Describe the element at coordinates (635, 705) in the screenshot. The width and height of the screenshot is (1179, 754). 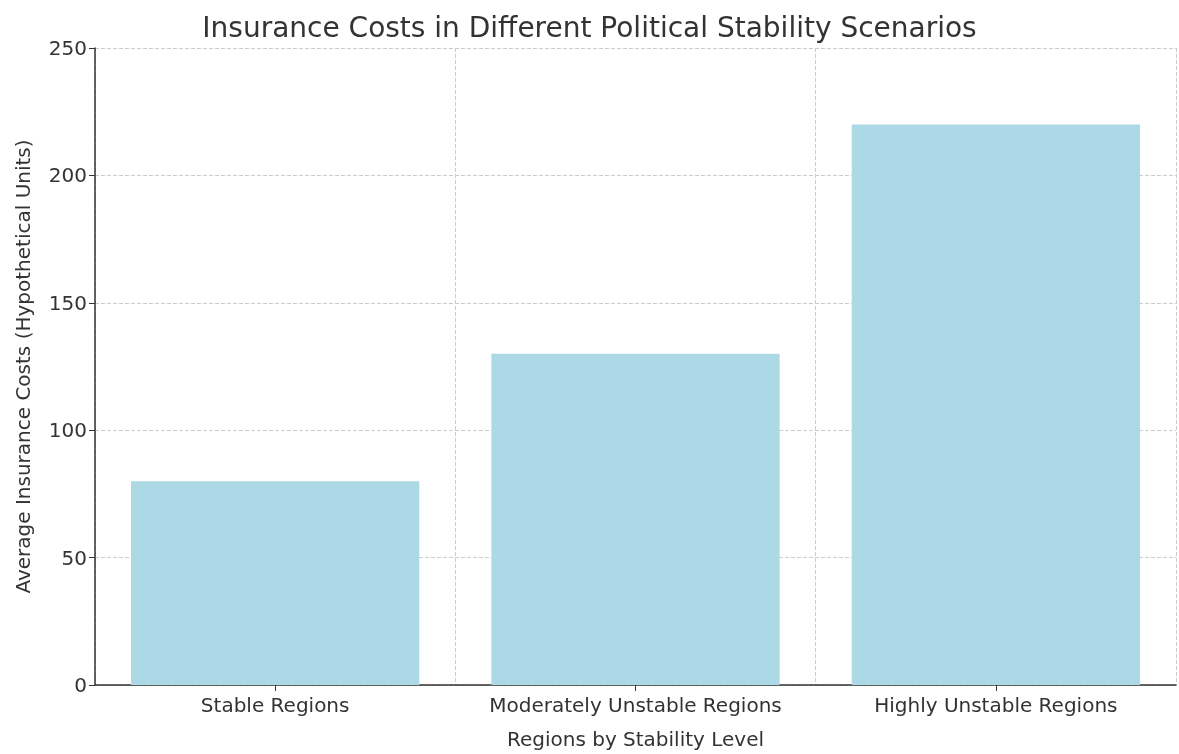
I see `x-tick-label: Moderately Unstable Regions` at that location.